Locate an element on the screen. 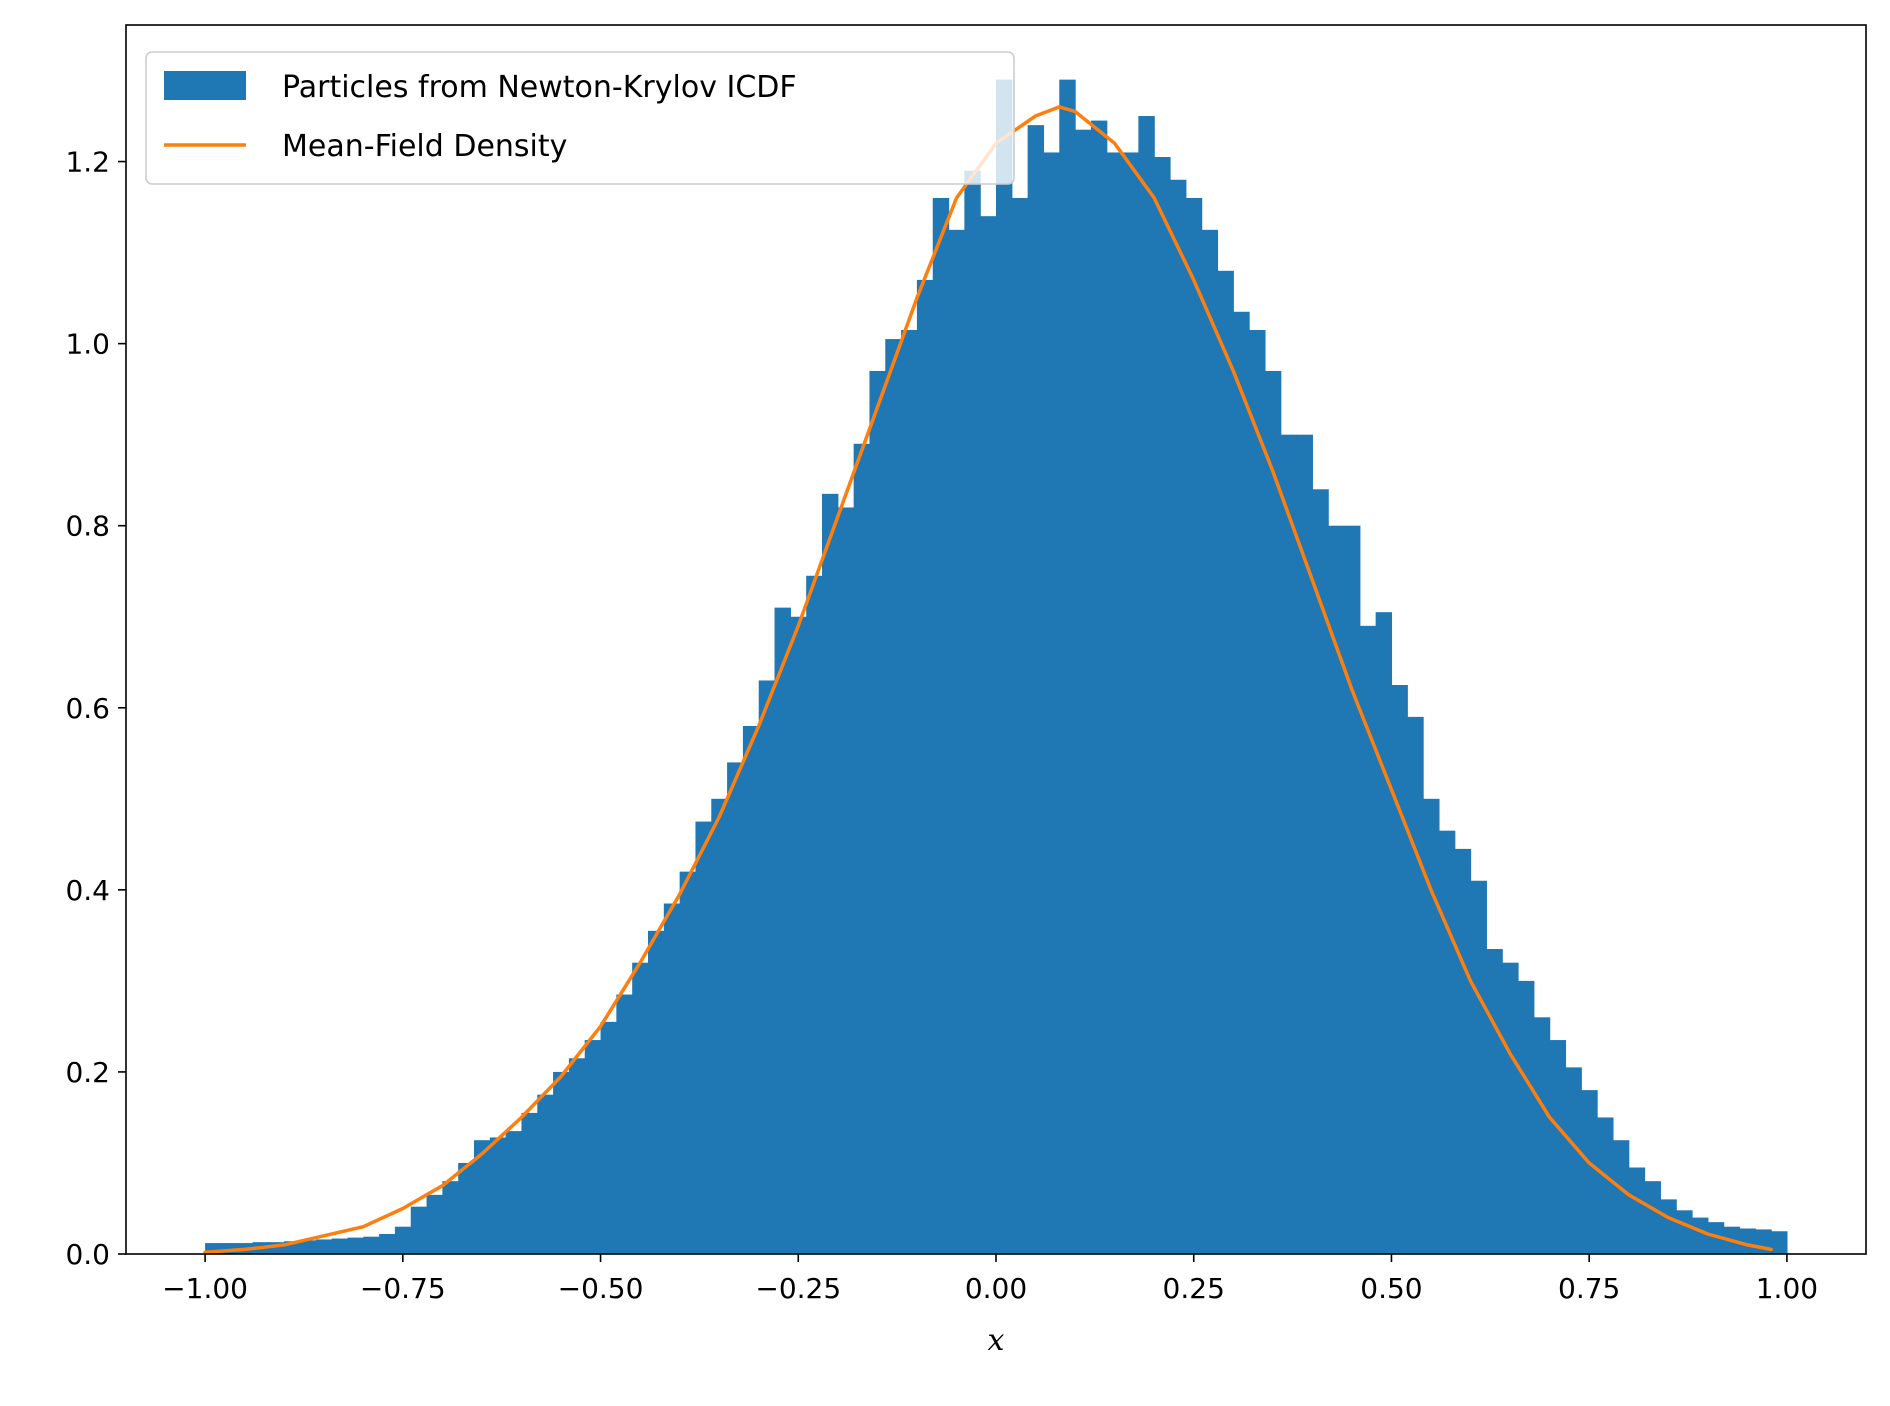 This screenshot has height=1406, width=1890. legend-box is located at coordinates (580, 118).